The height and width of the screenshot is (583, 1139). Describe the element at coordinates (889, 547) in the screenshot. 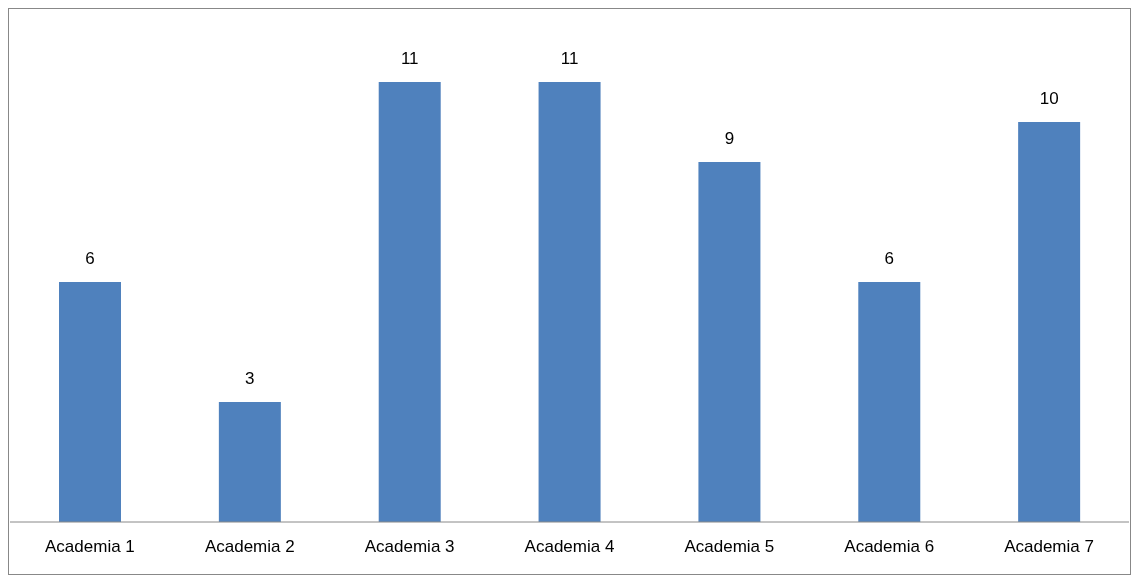

I see `x-tick-label: Academia 6` at that location.